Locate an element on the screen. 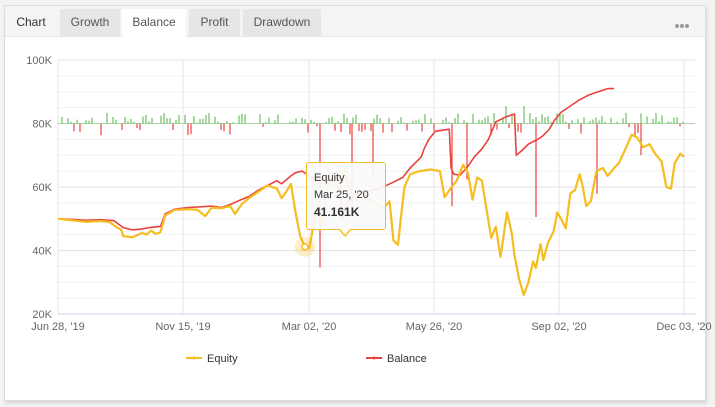 This screenshot has width=715, height=407. balance-legend-label: Balance is located at coordinates (407, 359).